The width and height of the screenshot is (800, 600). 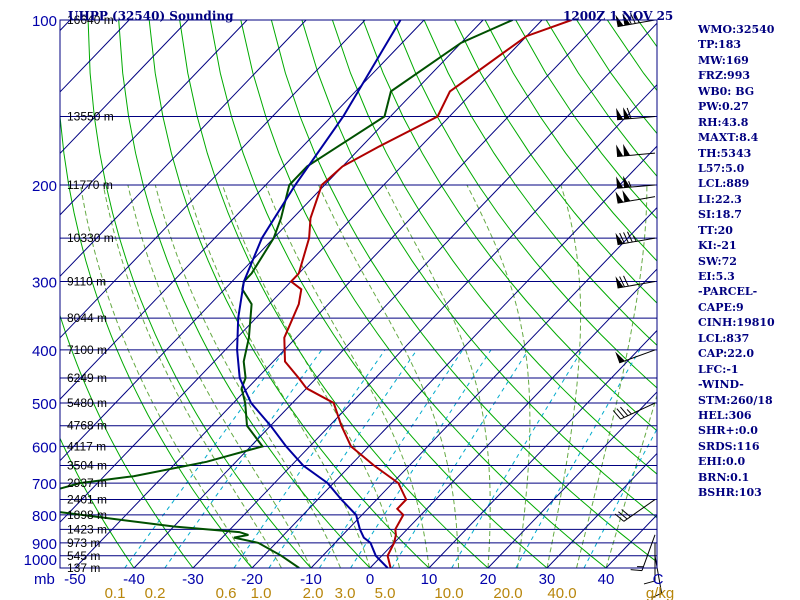 I want to click on index-item: EI:5.3, so click(x=716, y=276).